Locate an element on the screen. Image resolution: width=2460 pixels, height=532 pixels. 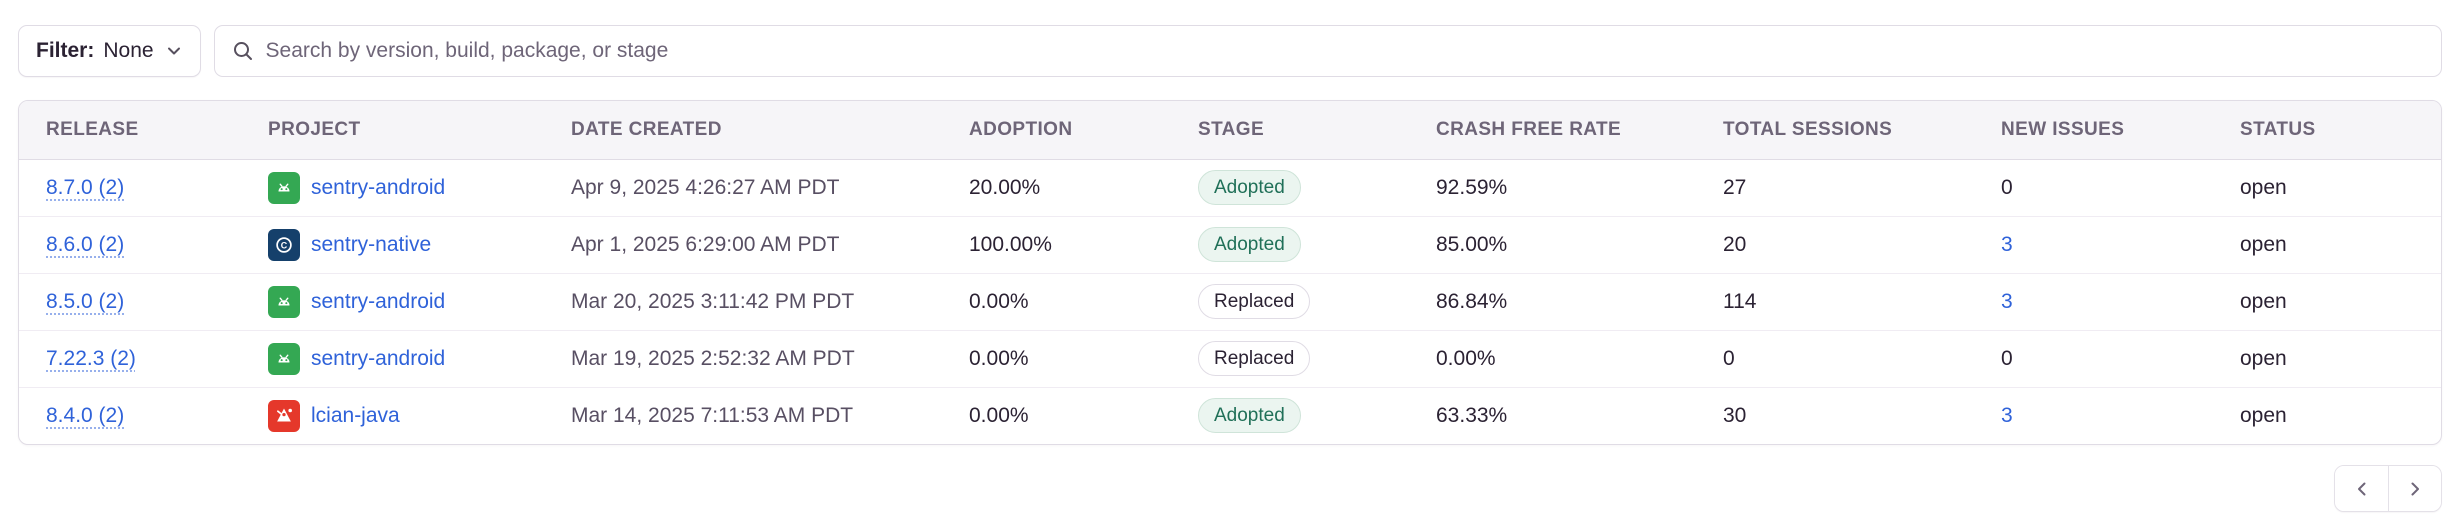
c-native-icon: C is located at coordinates (284, 244).